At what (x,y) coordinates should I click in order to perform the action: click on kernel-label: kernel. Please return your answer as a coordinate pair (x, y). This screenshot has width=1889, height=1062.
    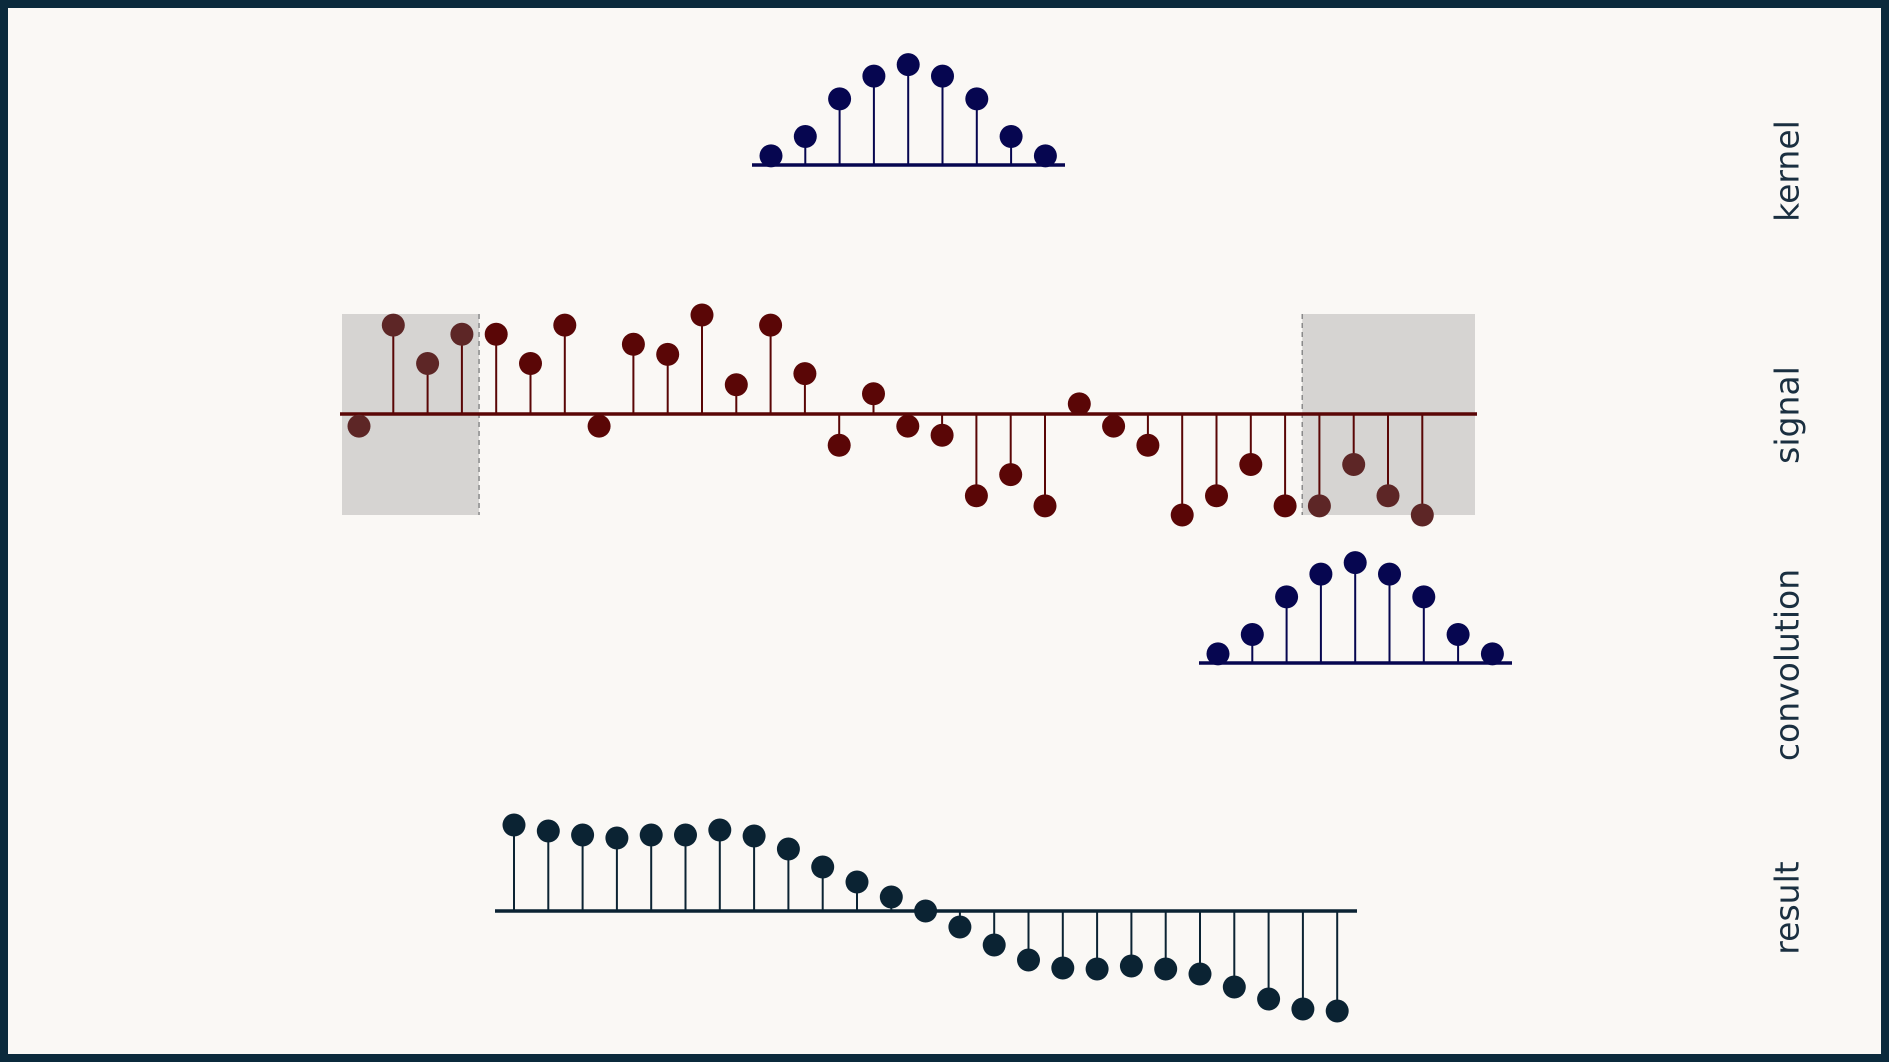
    Looking at the image, I should click on (1787, 171).